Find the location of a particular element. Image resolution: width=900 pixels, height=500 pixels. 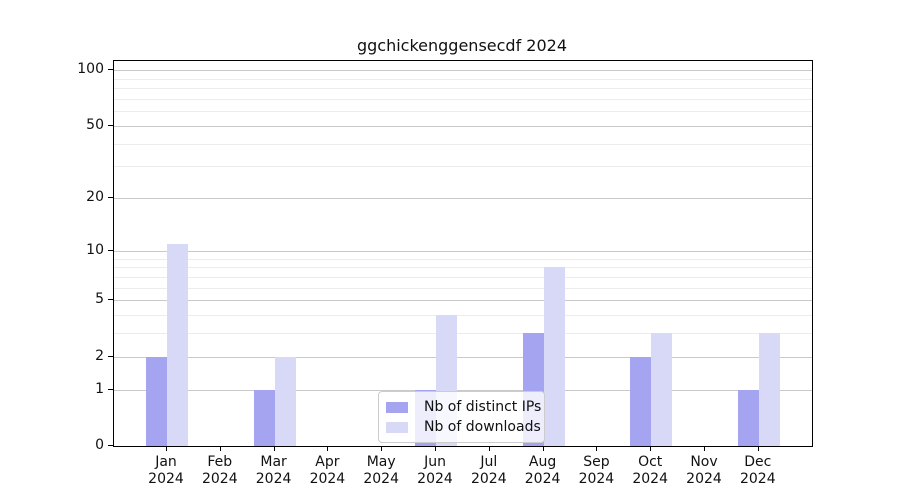

x-tick-label: Mar 2024 is located at coordinates (274, 471).